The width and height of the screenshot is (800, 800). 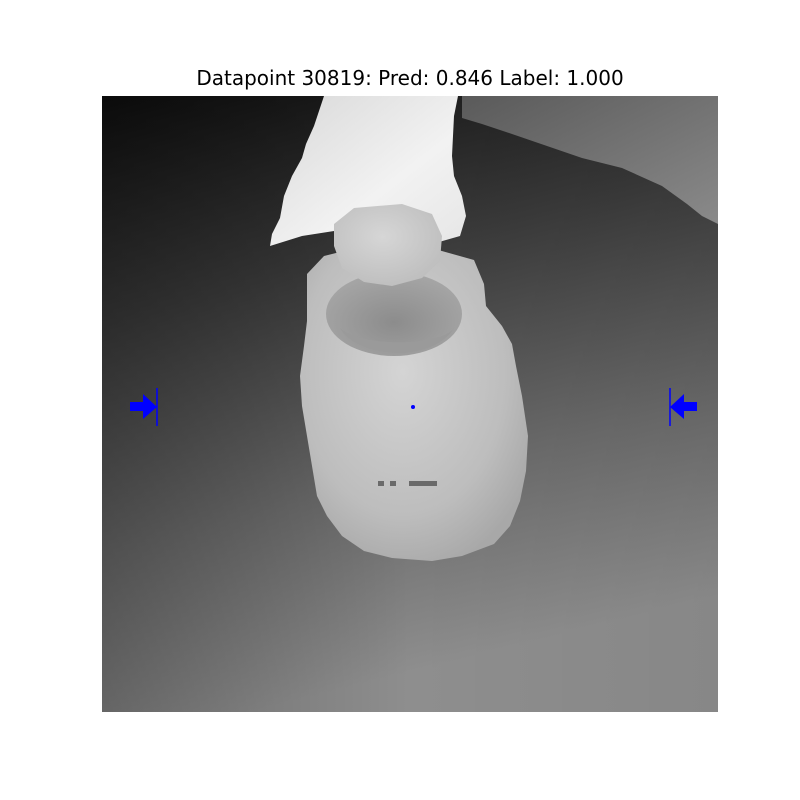 I want to click on left-arrow-icon, so click(x=144, y=407).